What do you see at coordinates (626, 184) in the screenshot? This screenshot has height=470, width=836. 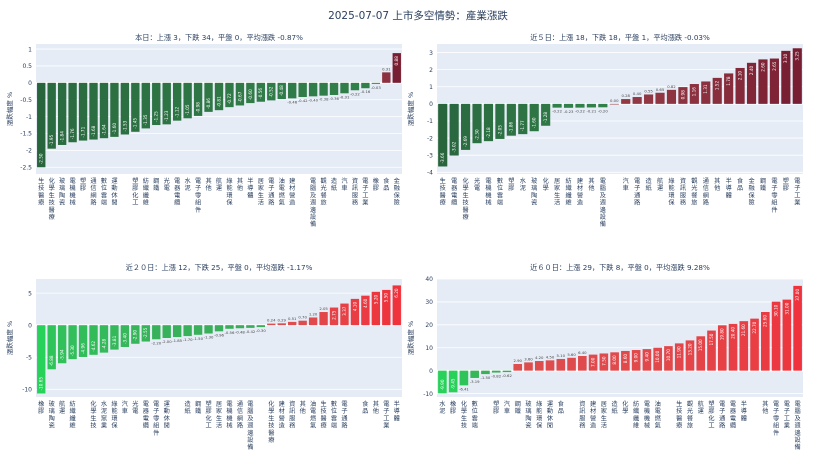 I see `x-tick-label: 汽車` at bounding box center [626, 184].